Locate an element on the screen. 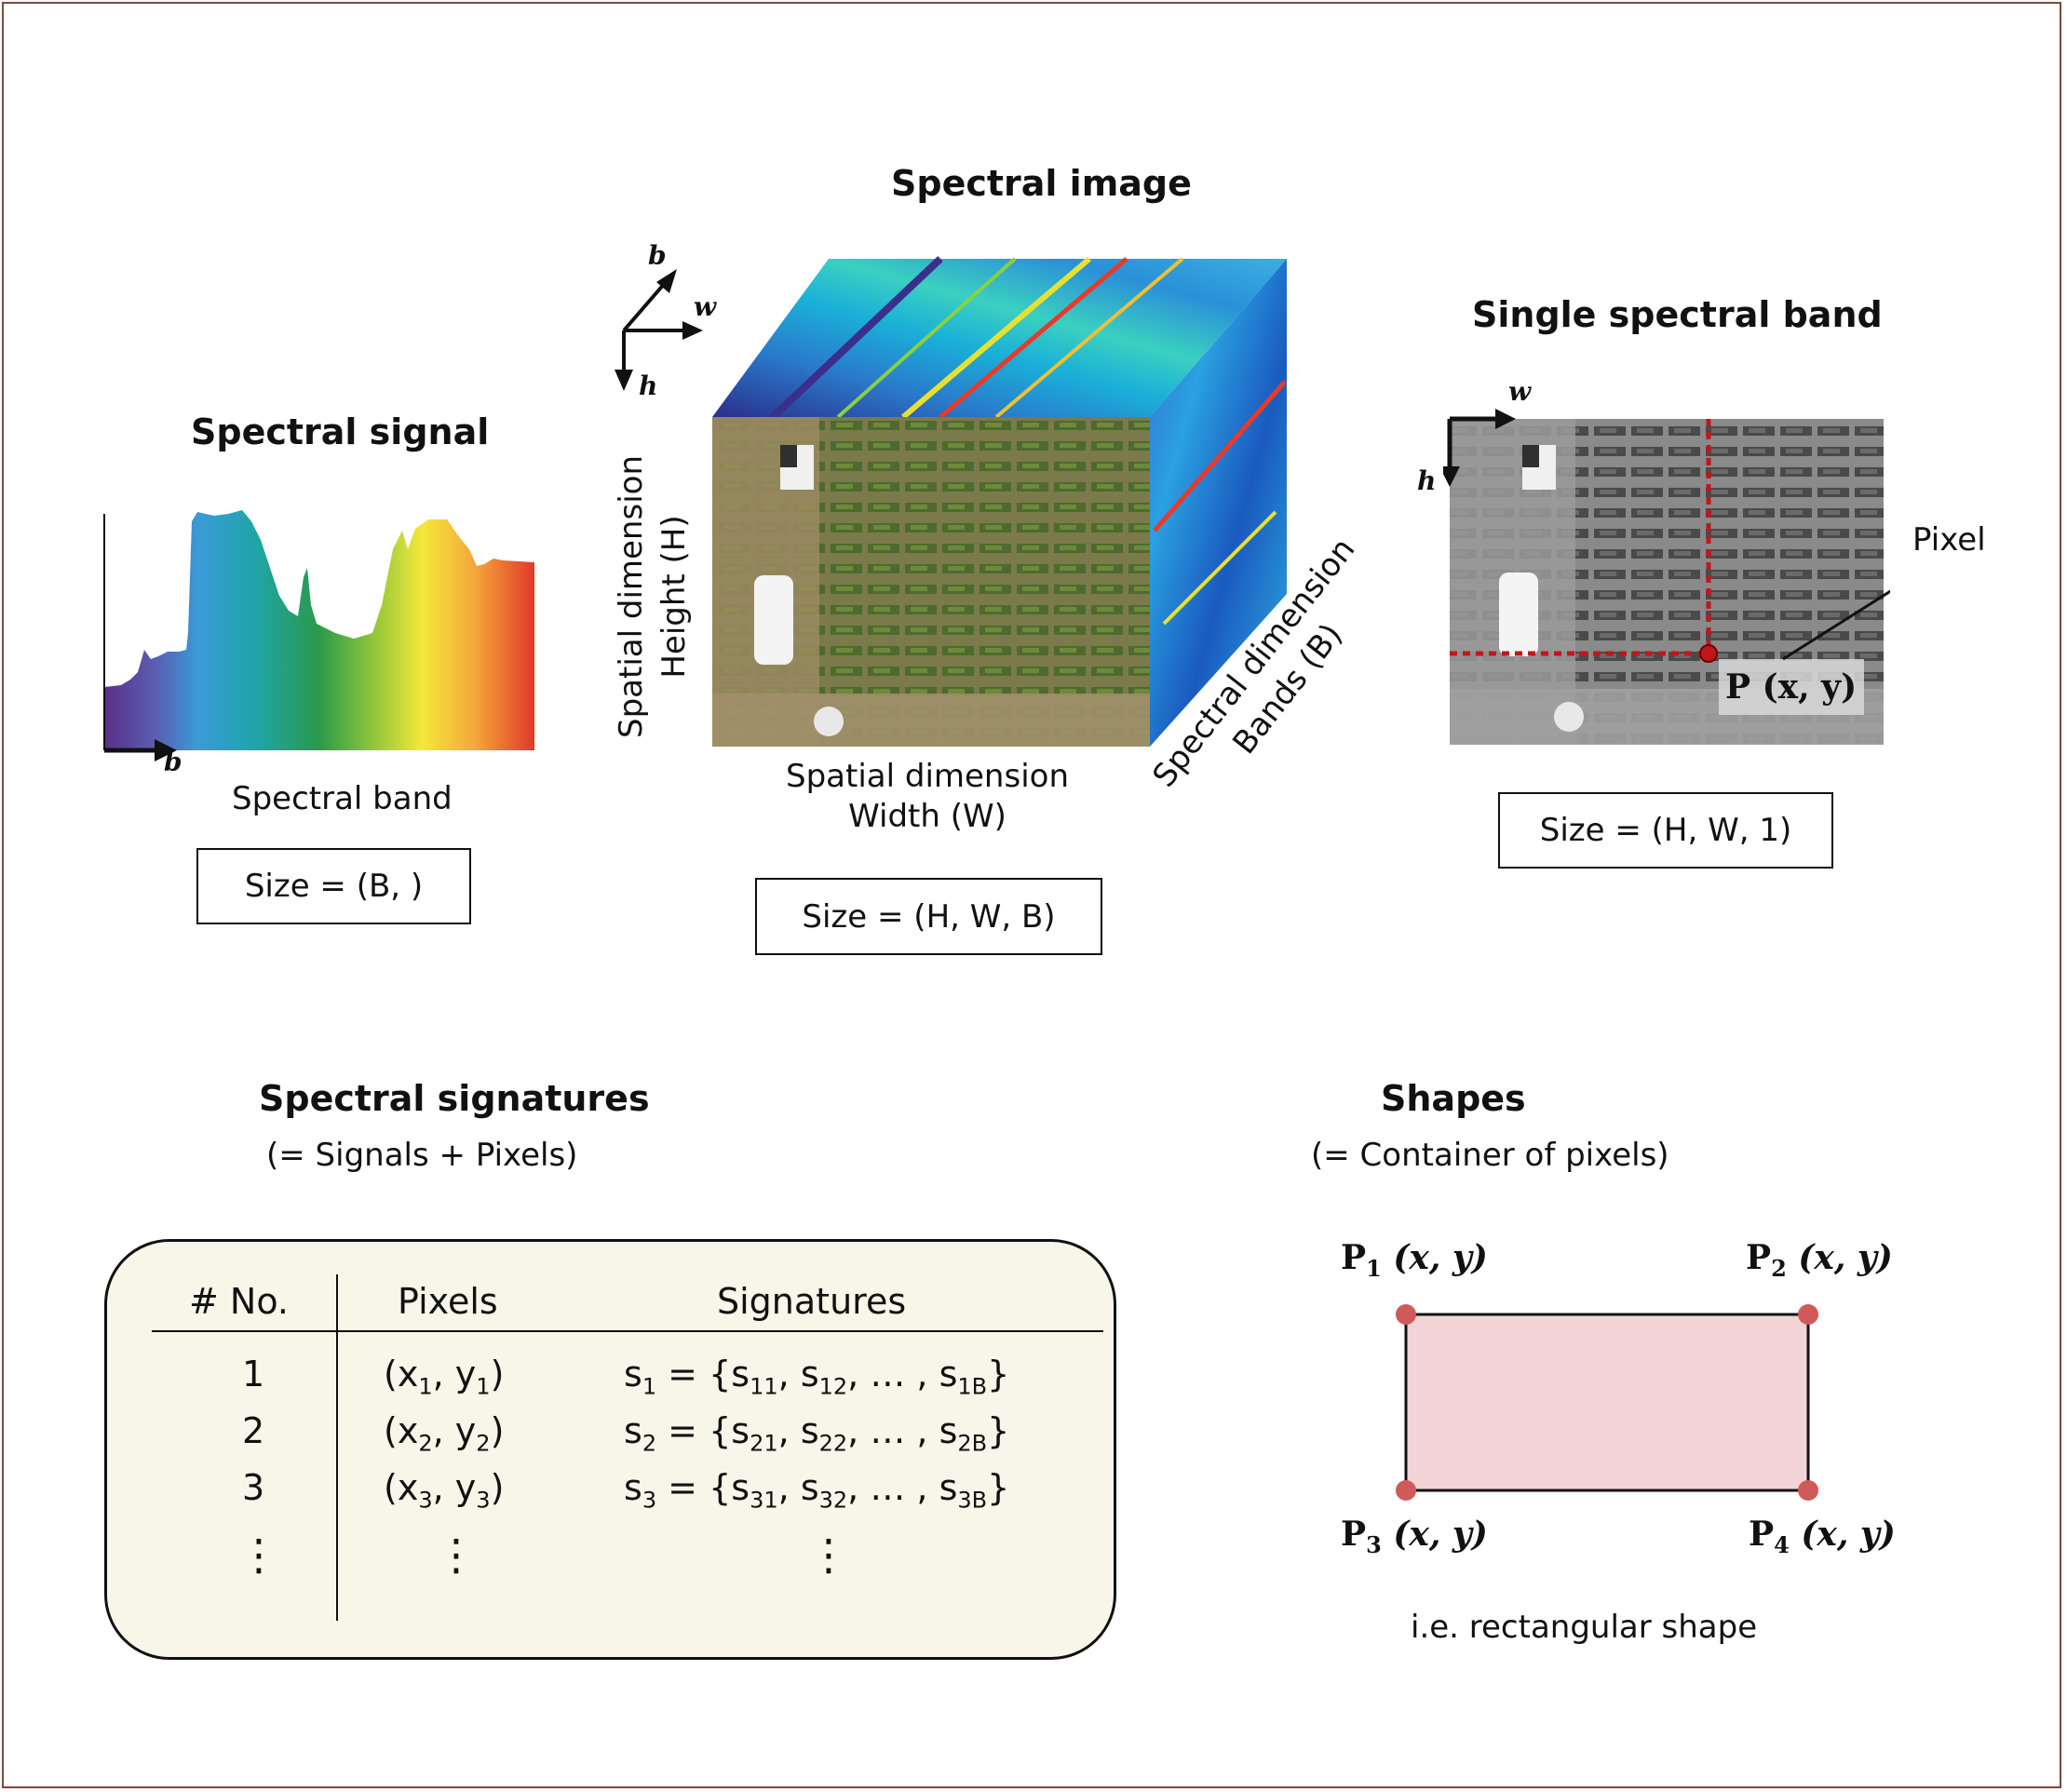 This screenshot has width=2067, height=1792. signal-axis-b: b is located at coordinates (173, 762).